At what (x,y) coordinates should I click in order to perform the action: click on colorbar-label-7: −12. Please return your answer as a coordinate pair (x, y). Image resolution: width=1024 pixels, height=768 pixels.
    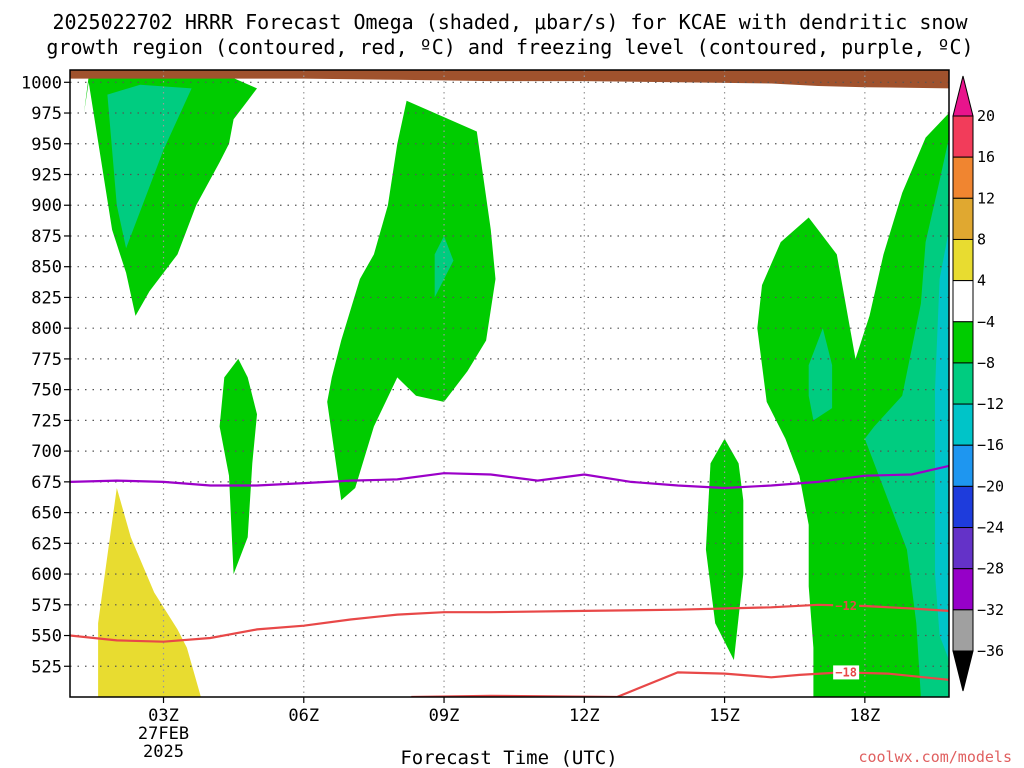
    Looking at the image, I should click on (990, 404).